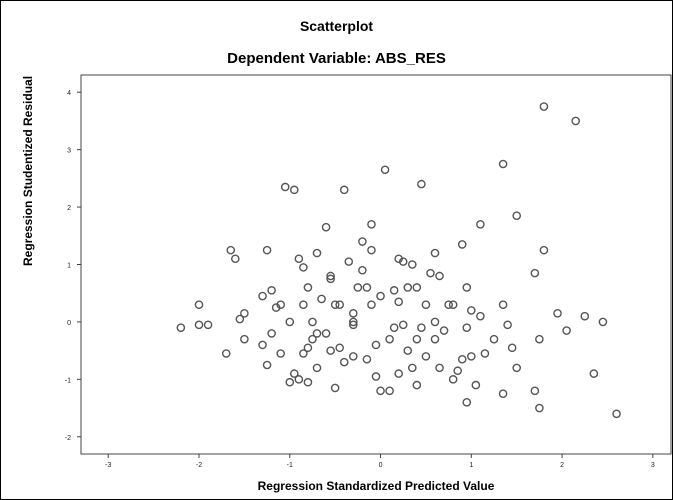 The width and height of the screenshot is (673, 500). What do you see at coordinates (69, 93) in the screenshot?
I see `y-tick-label: 4` at bounding box center [69, 93].